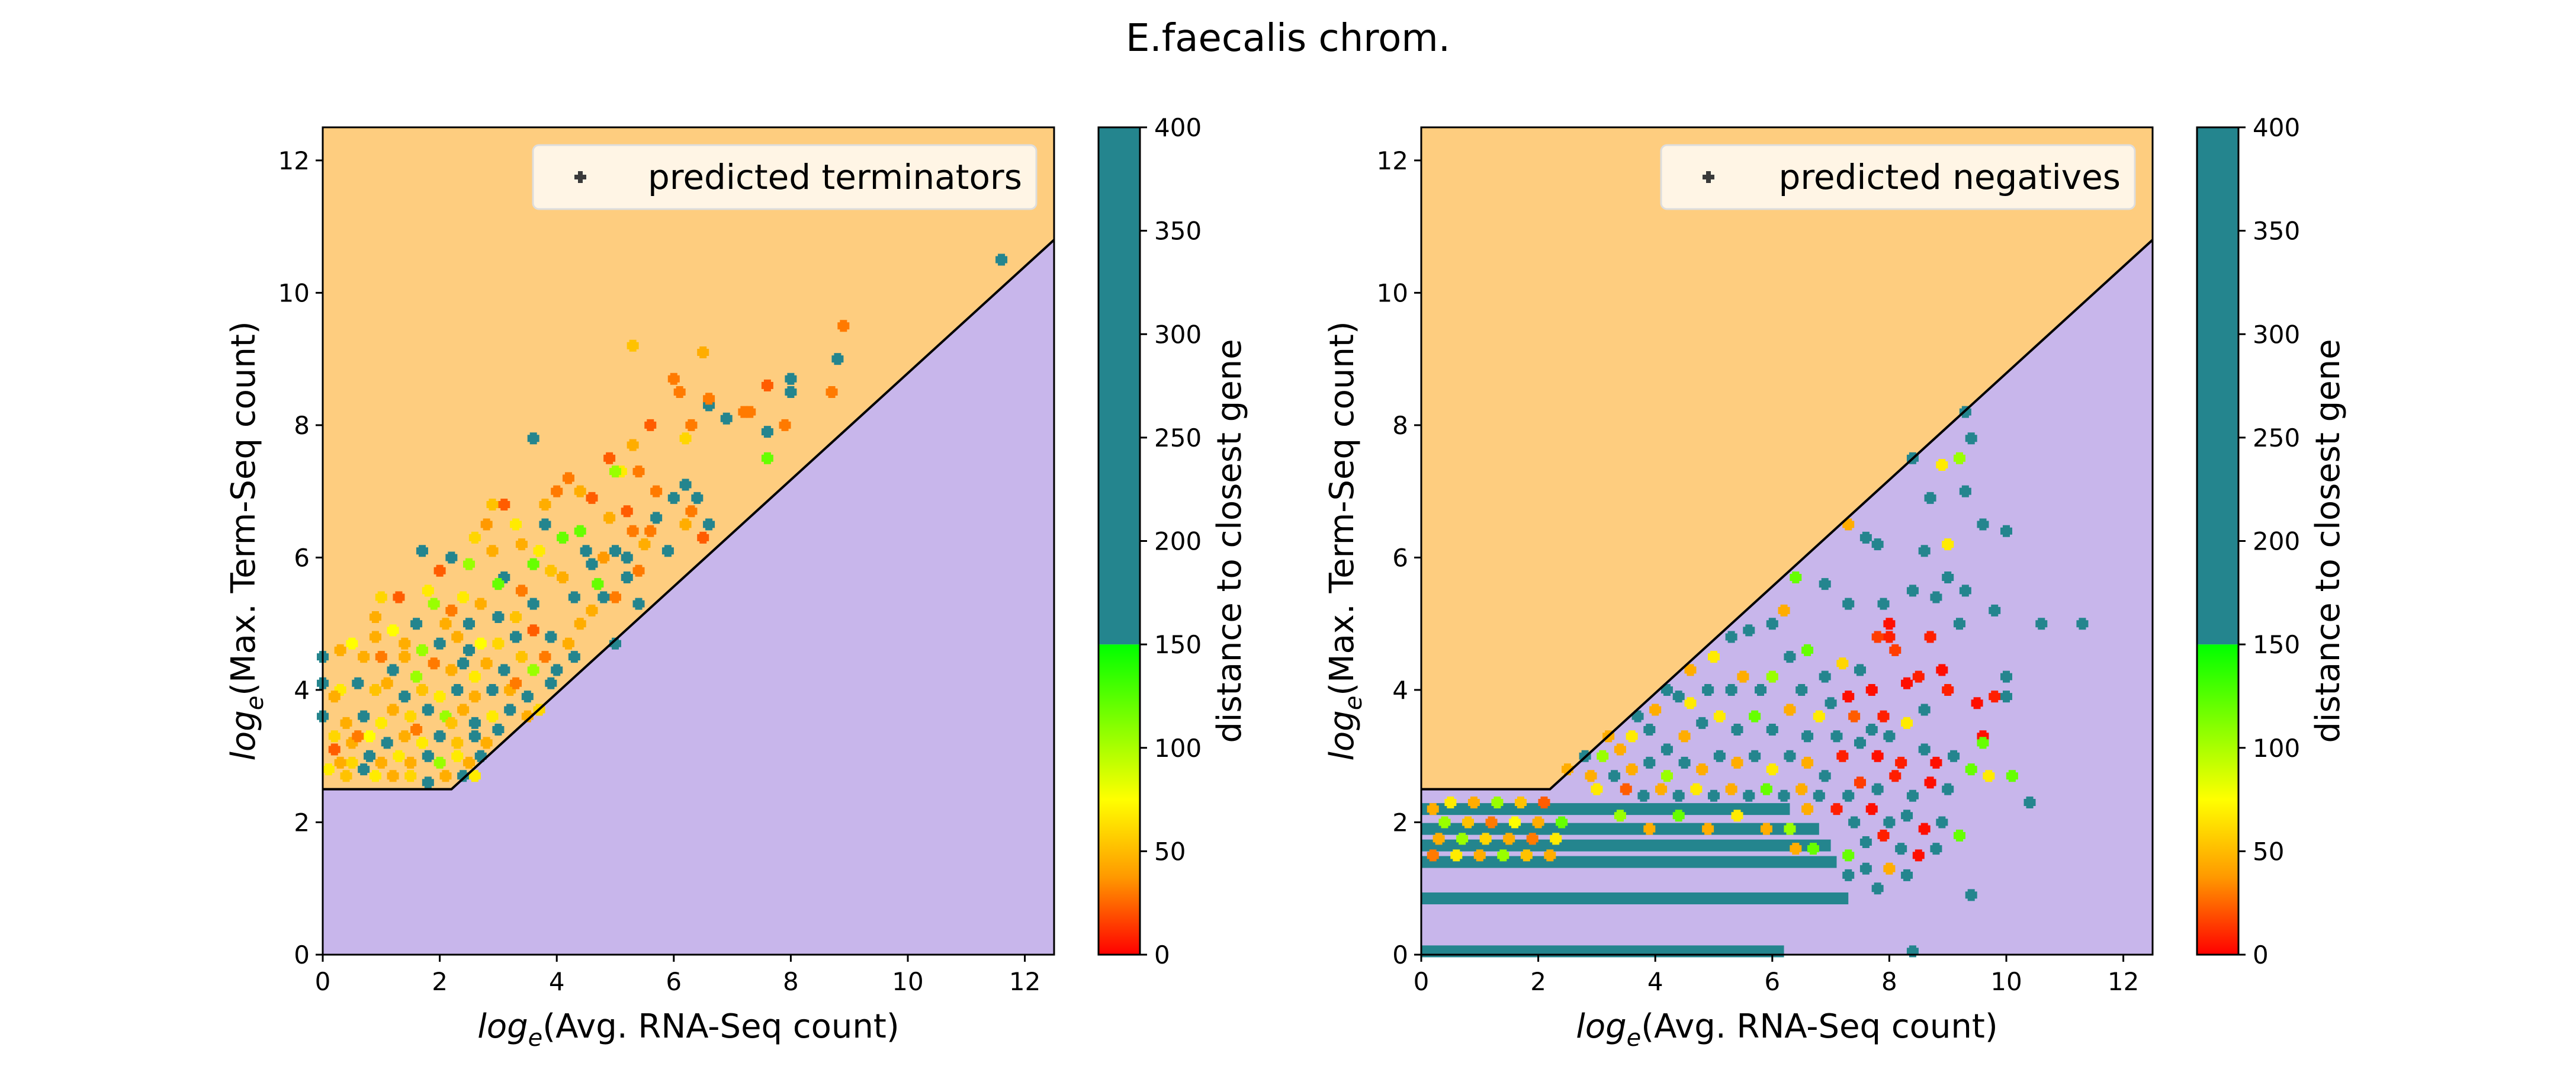  Describe the element at coordinates (2276, 748) in the screenshot. I see `colorbar-tick-label: 100` at that location.